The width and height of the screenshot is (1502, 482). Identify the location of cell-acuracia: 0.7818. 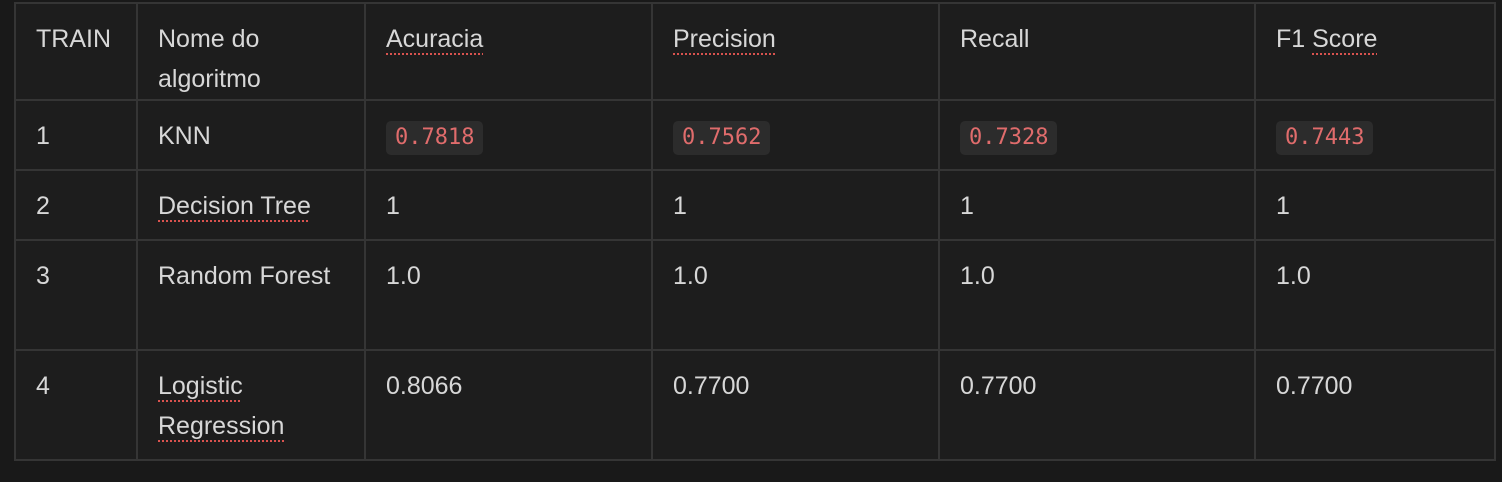
(508, 135).